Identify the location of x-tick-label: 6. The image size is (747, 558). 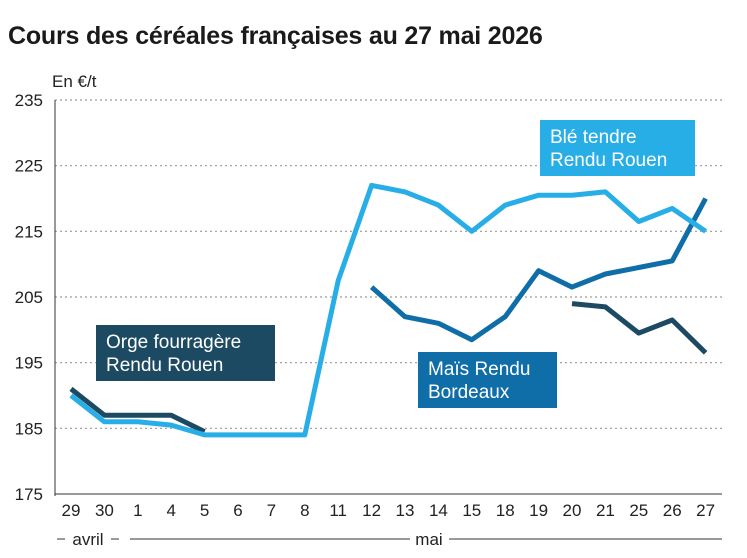
(237, 510).